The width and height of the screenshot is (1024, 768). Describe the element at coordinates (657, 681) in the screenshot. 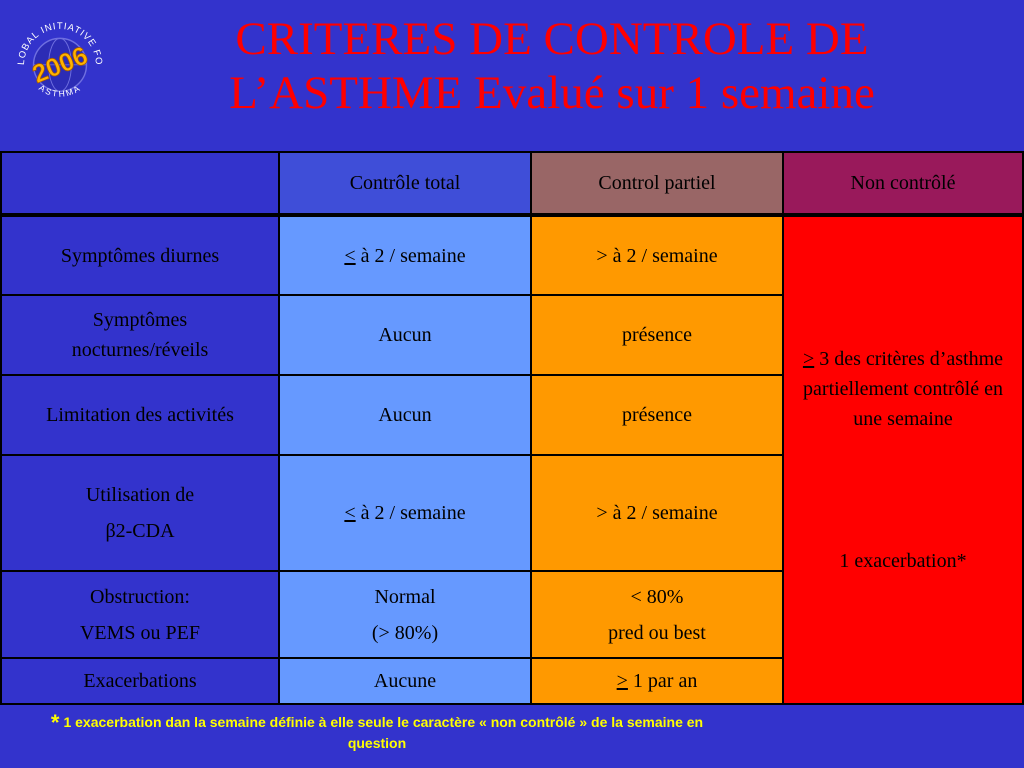

I see `cell-partiel-exacerbations: > 1 par an` at that location.